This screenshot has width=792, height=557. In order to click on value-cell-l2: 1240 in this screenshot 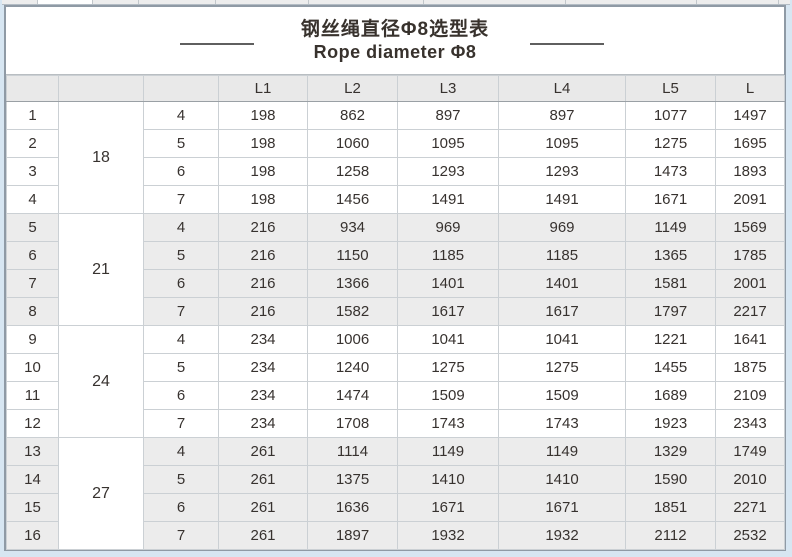, I will do `click(352, 367)`.